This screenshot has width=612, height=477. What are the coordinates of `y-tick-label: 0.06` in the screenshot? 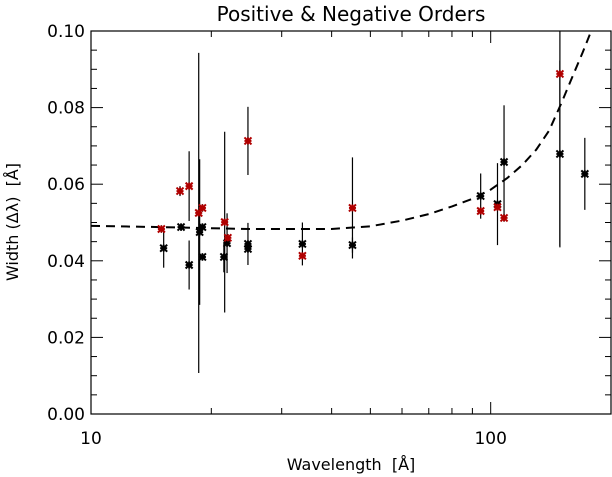 It's located at (66, 185).